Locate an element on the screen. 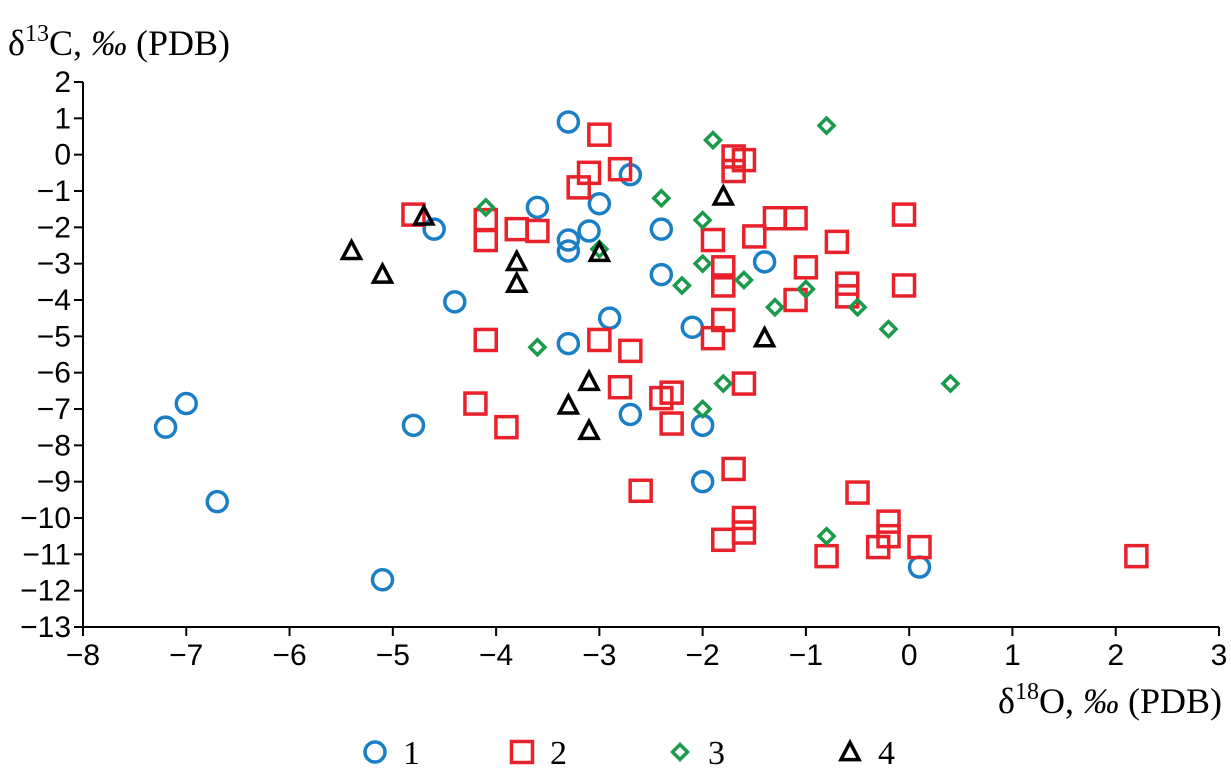 The width and height of the screenshot is (1231, 780). y-axis-title: δ13C, ‰ (PDB) is located at coordinates (119, 42).